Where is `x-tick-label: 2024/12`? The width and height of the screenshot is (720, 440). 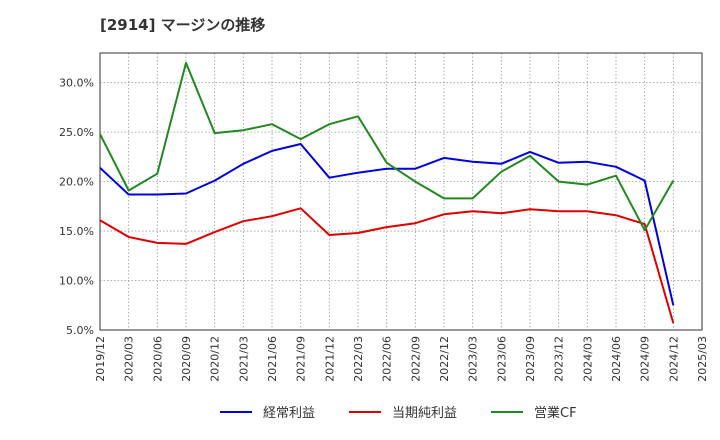 x-tick-label: 2024/12 is located at coordinates (673, 359).